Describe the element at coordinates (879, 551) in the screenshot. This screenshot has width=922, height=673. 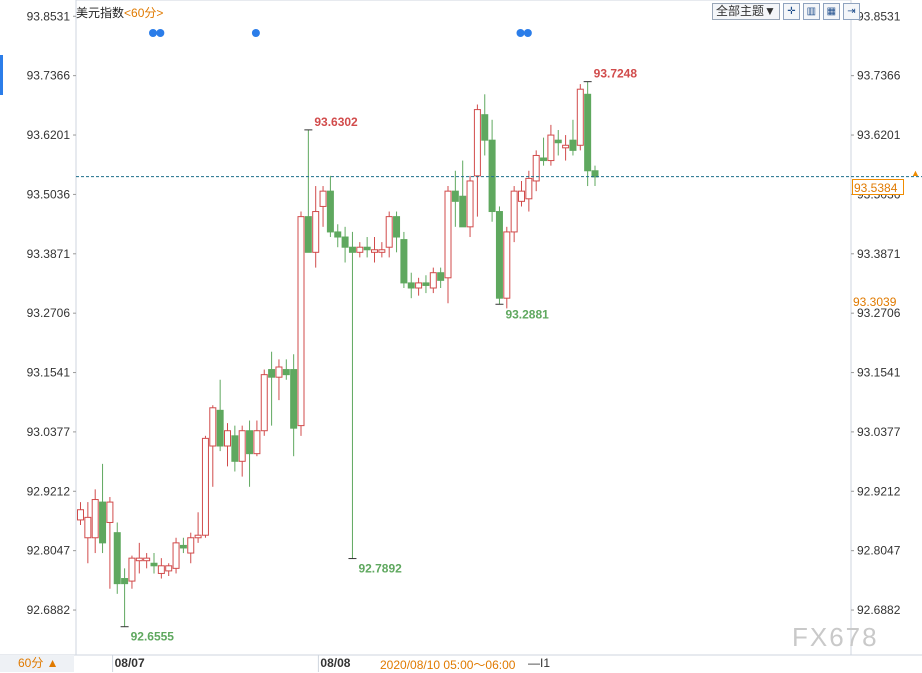
I see `y-tick-label-right: 92.8047` at that location.